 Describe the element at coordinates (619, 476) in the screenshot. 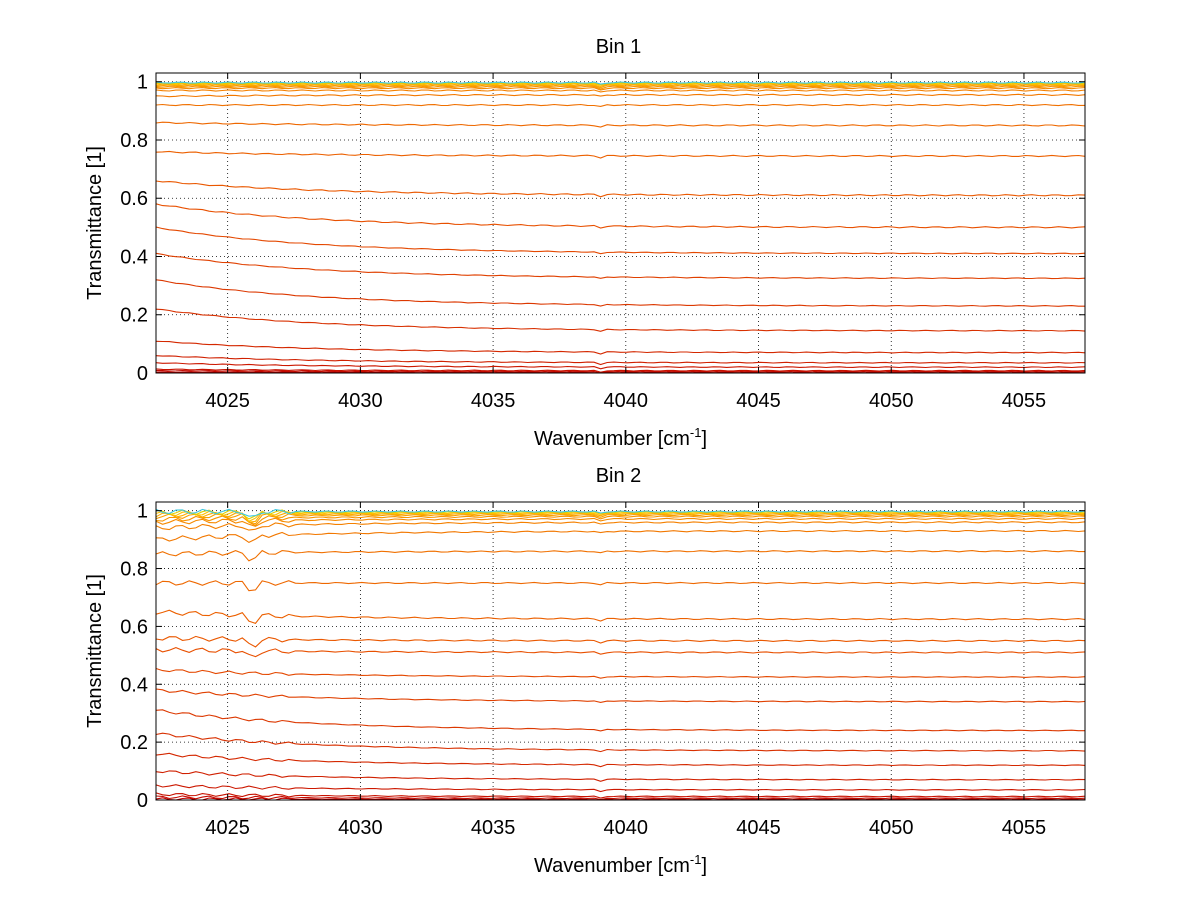

I see `chart-title: Bin 2` at that location.